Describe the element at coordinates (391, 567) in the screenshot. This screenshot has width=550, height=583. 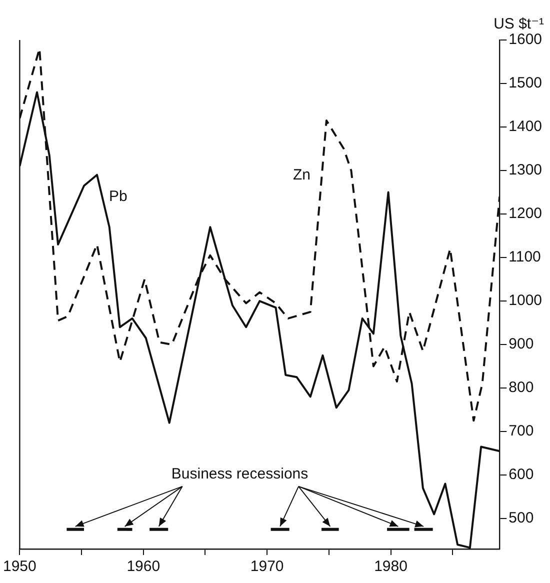
I see `x-tick-label: 1980` at that location.